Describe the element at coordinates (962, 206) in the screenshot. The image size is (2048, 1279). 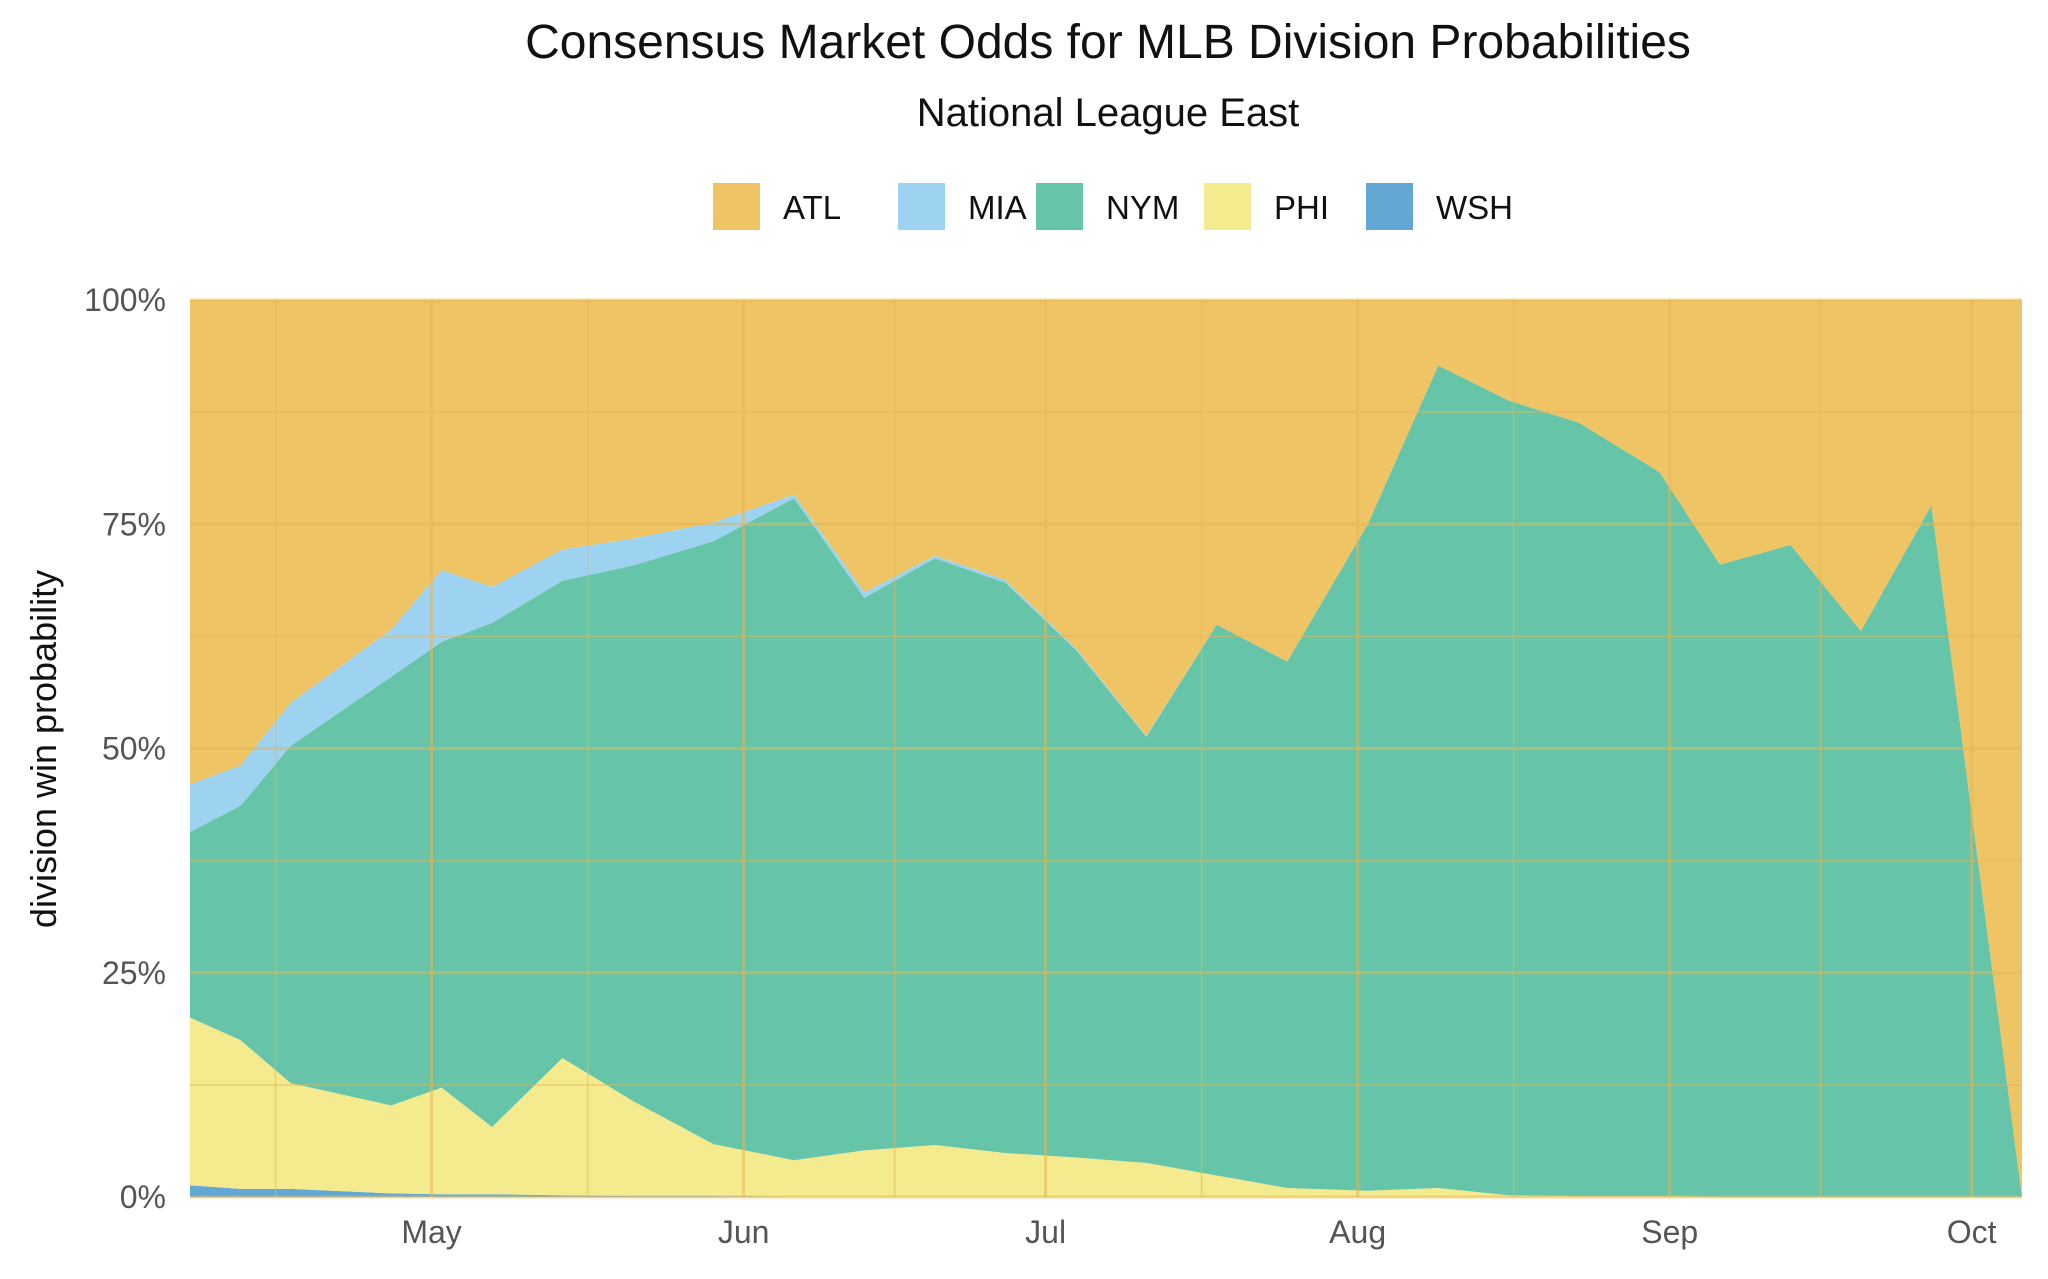
I see `legend-item-mia: MIA` at that location.